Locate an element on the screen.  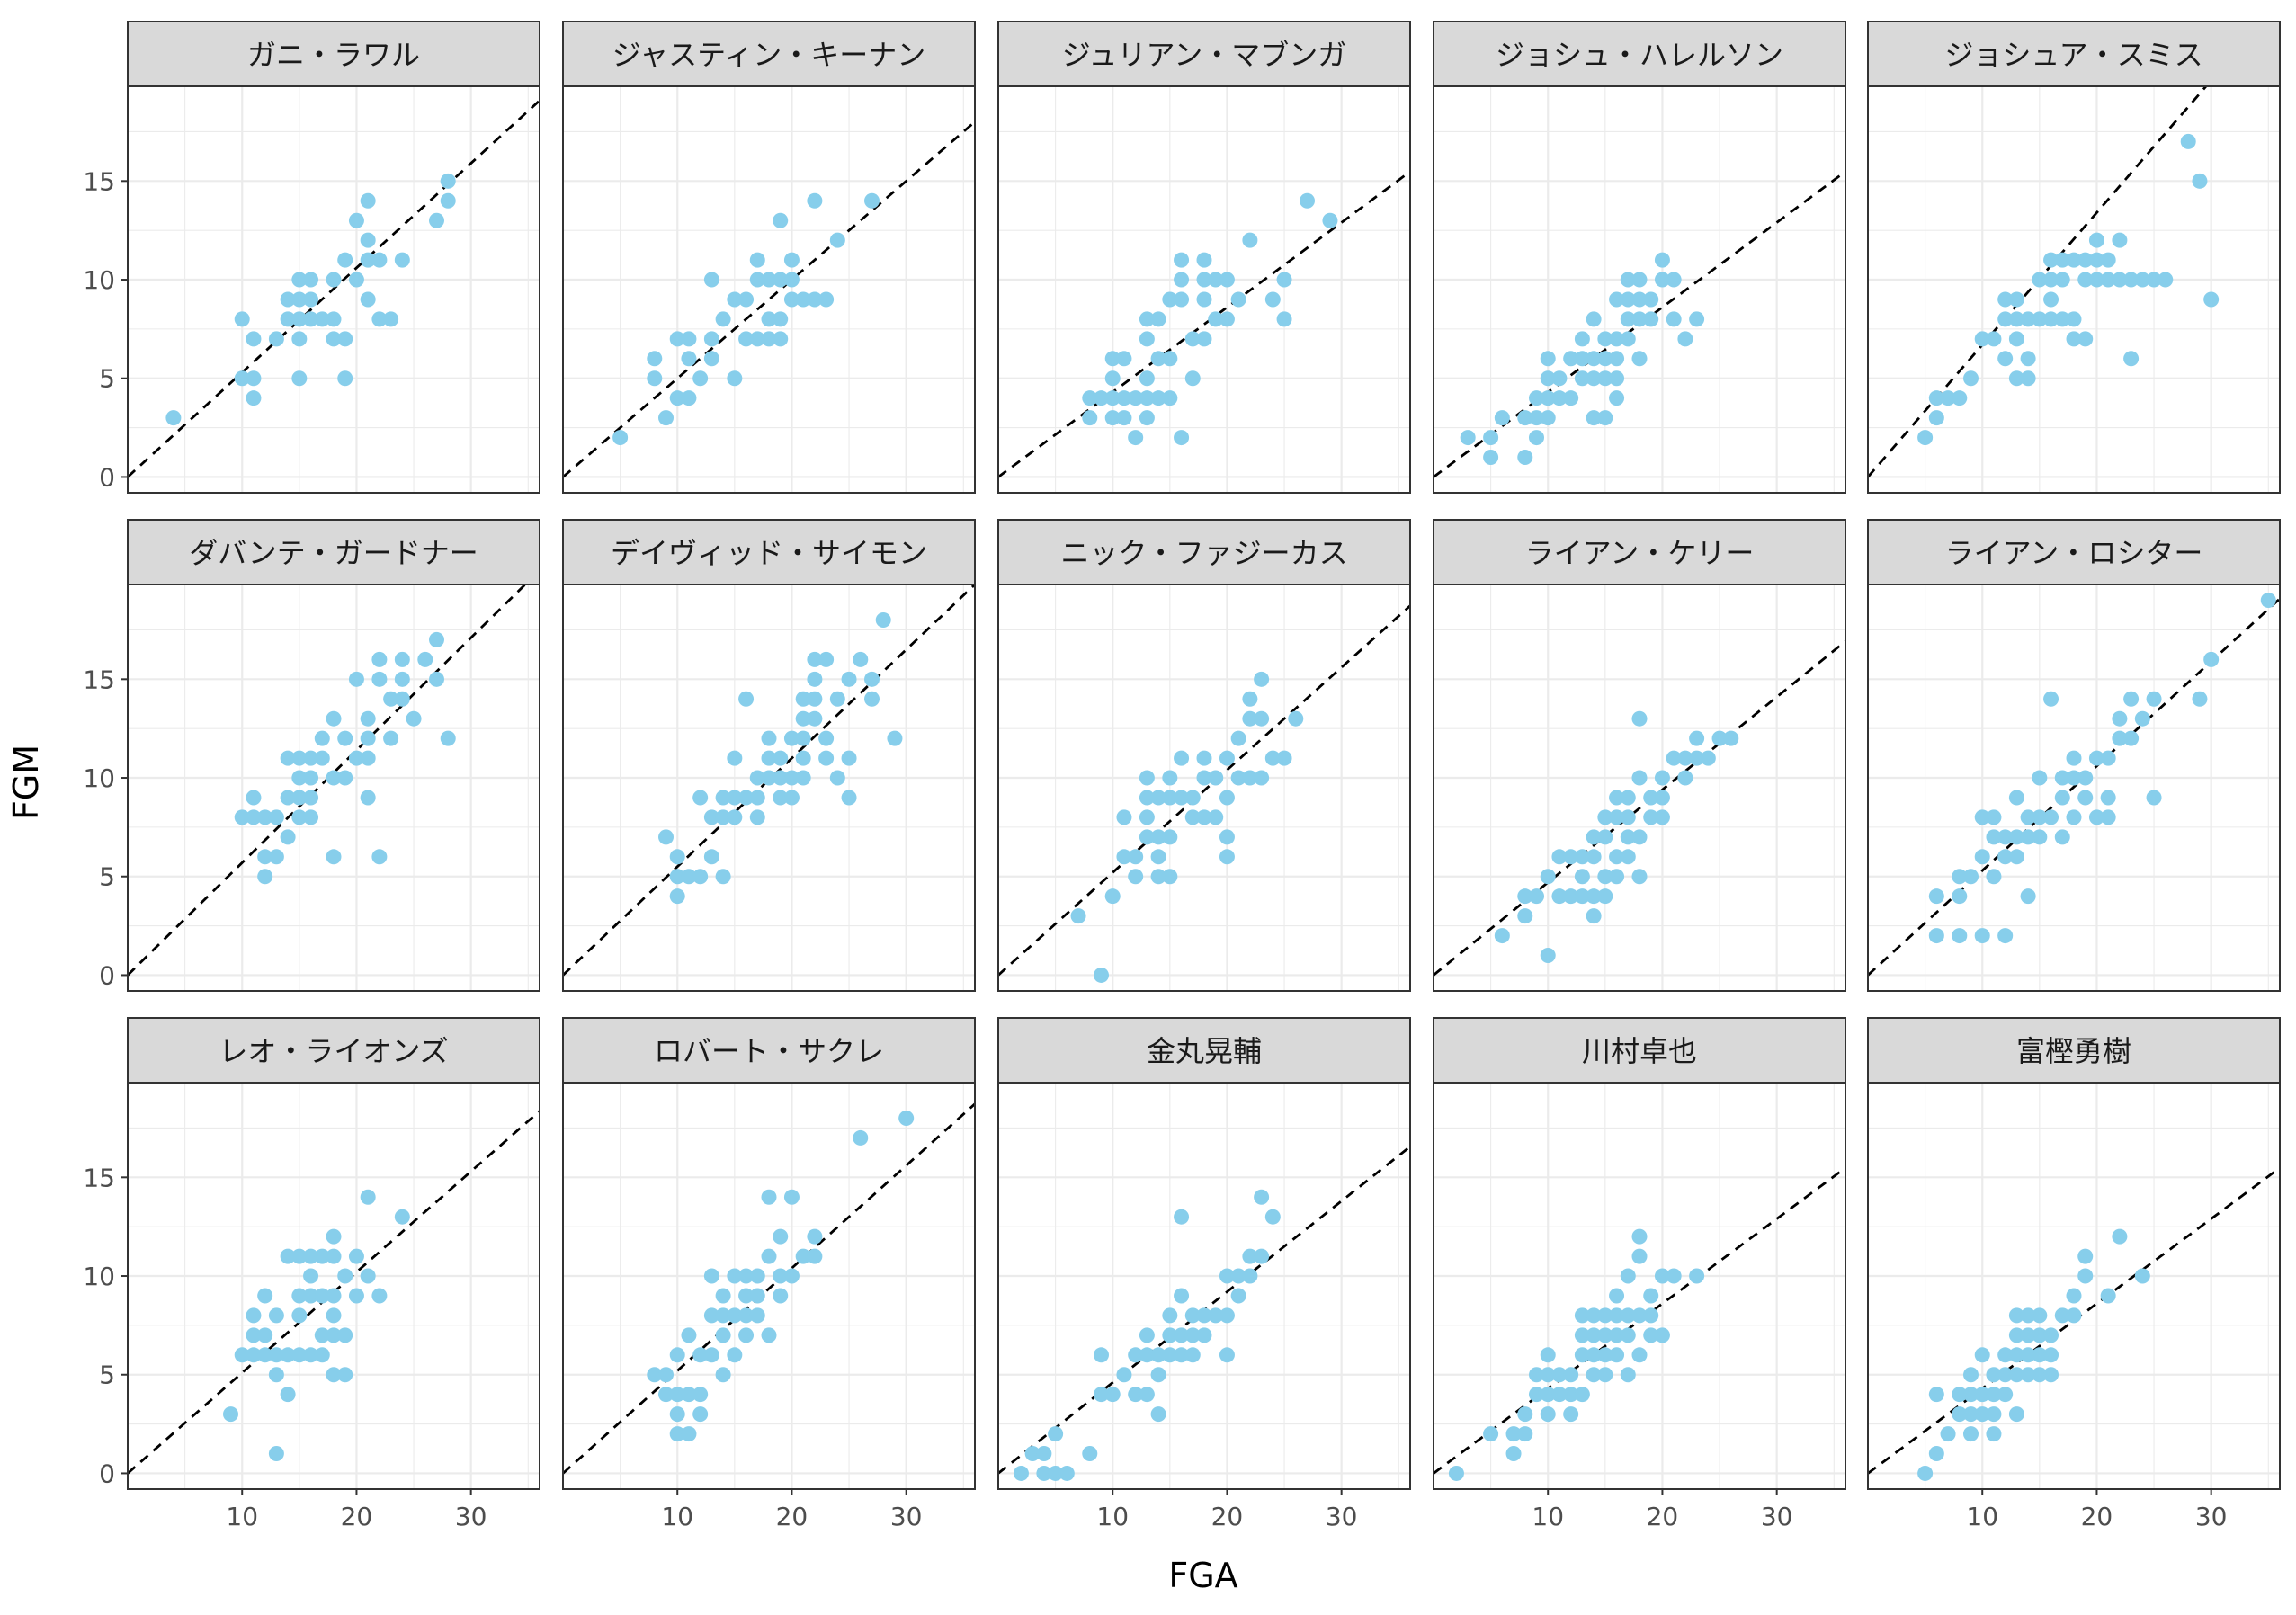
facet-strip is located at coordinates (1639, 552).